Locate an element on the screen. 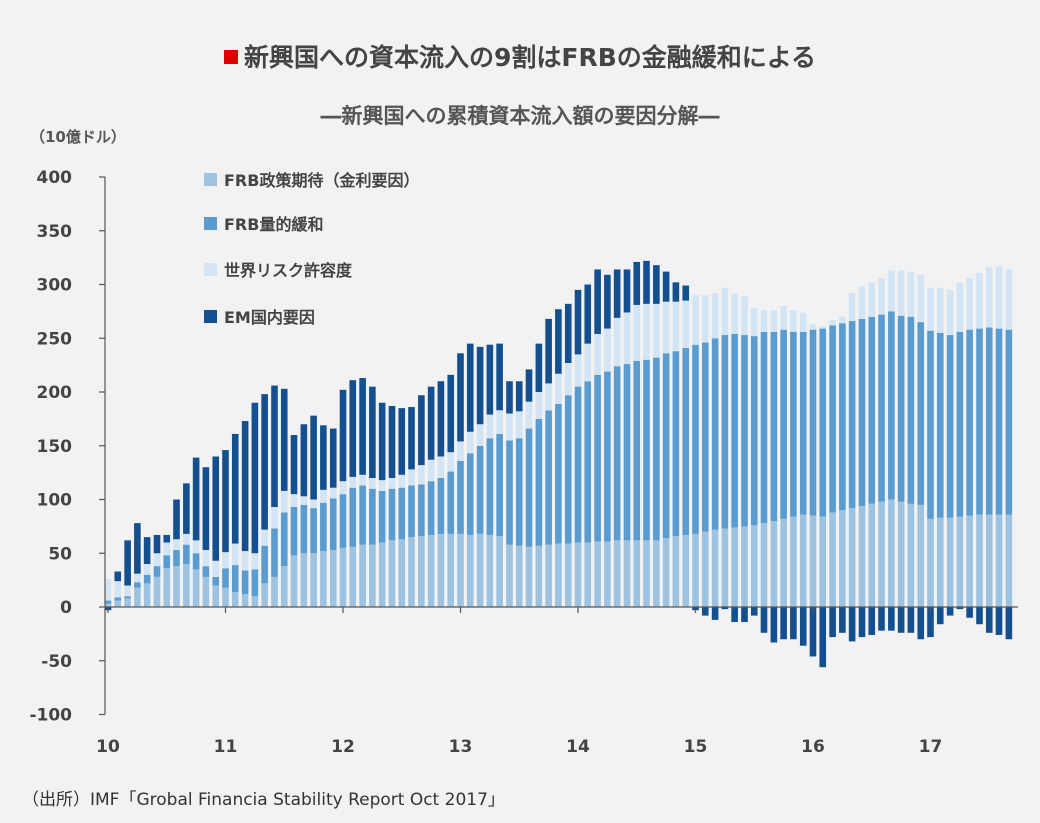 This screenshot has height=823, width=1040. y-axis-unit: （10億ドル） is located at coordinates (78, 137).